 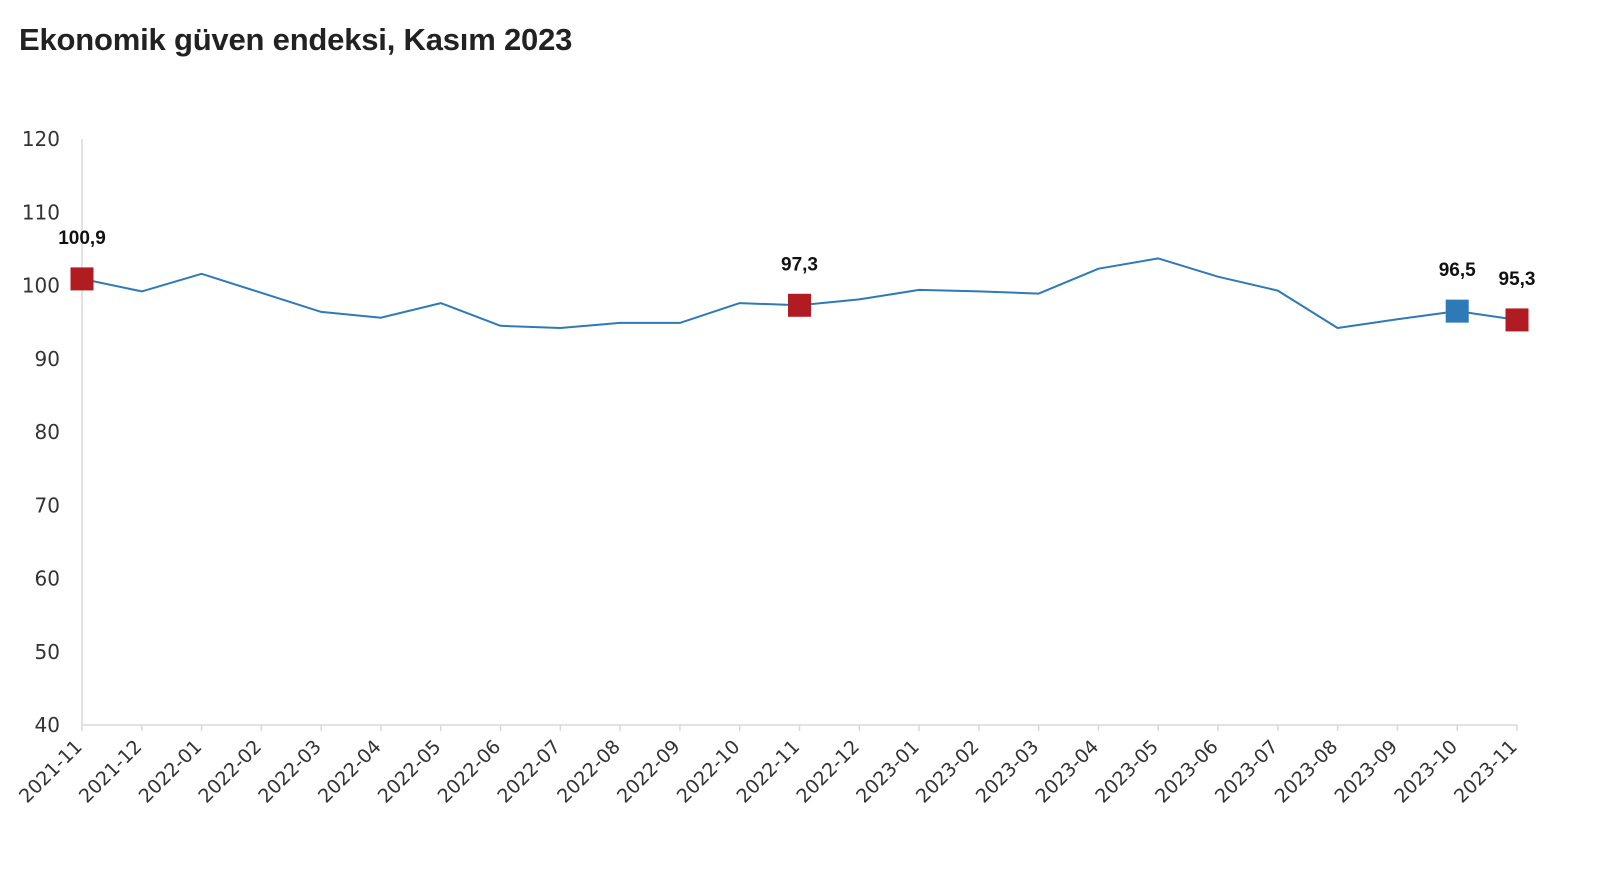 What do you see at coordinates (948, 772) in the screenshot?
I see `x-tick-label: 2023-02` at bounding box center [948, 772].